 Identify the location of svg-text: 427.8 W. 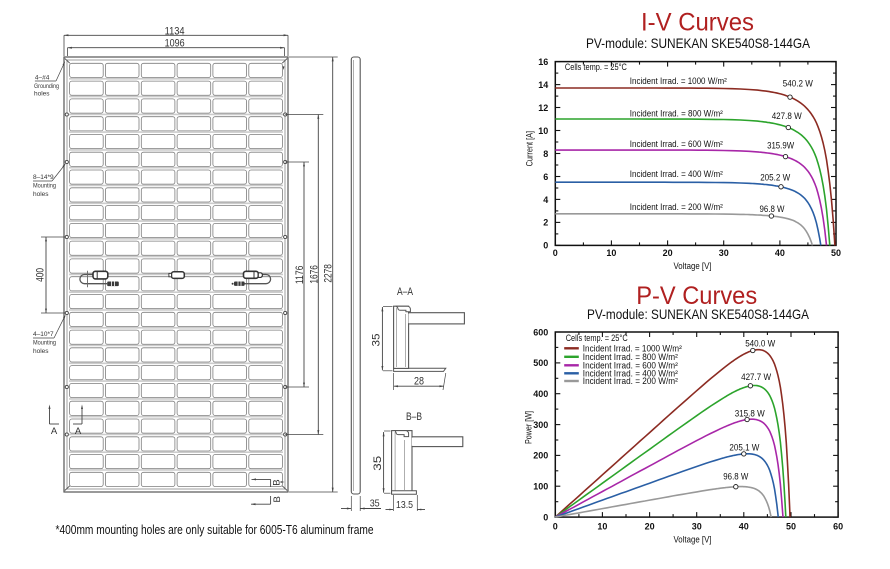
(787, 116).